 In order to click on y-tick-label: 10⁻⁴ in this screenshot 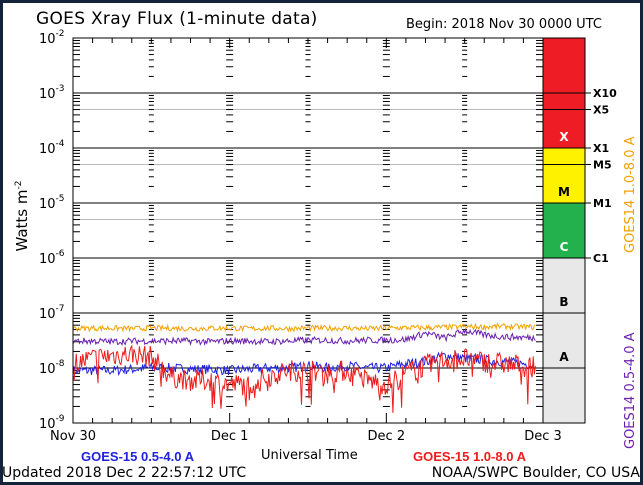, I will do `click(52, 148)`.